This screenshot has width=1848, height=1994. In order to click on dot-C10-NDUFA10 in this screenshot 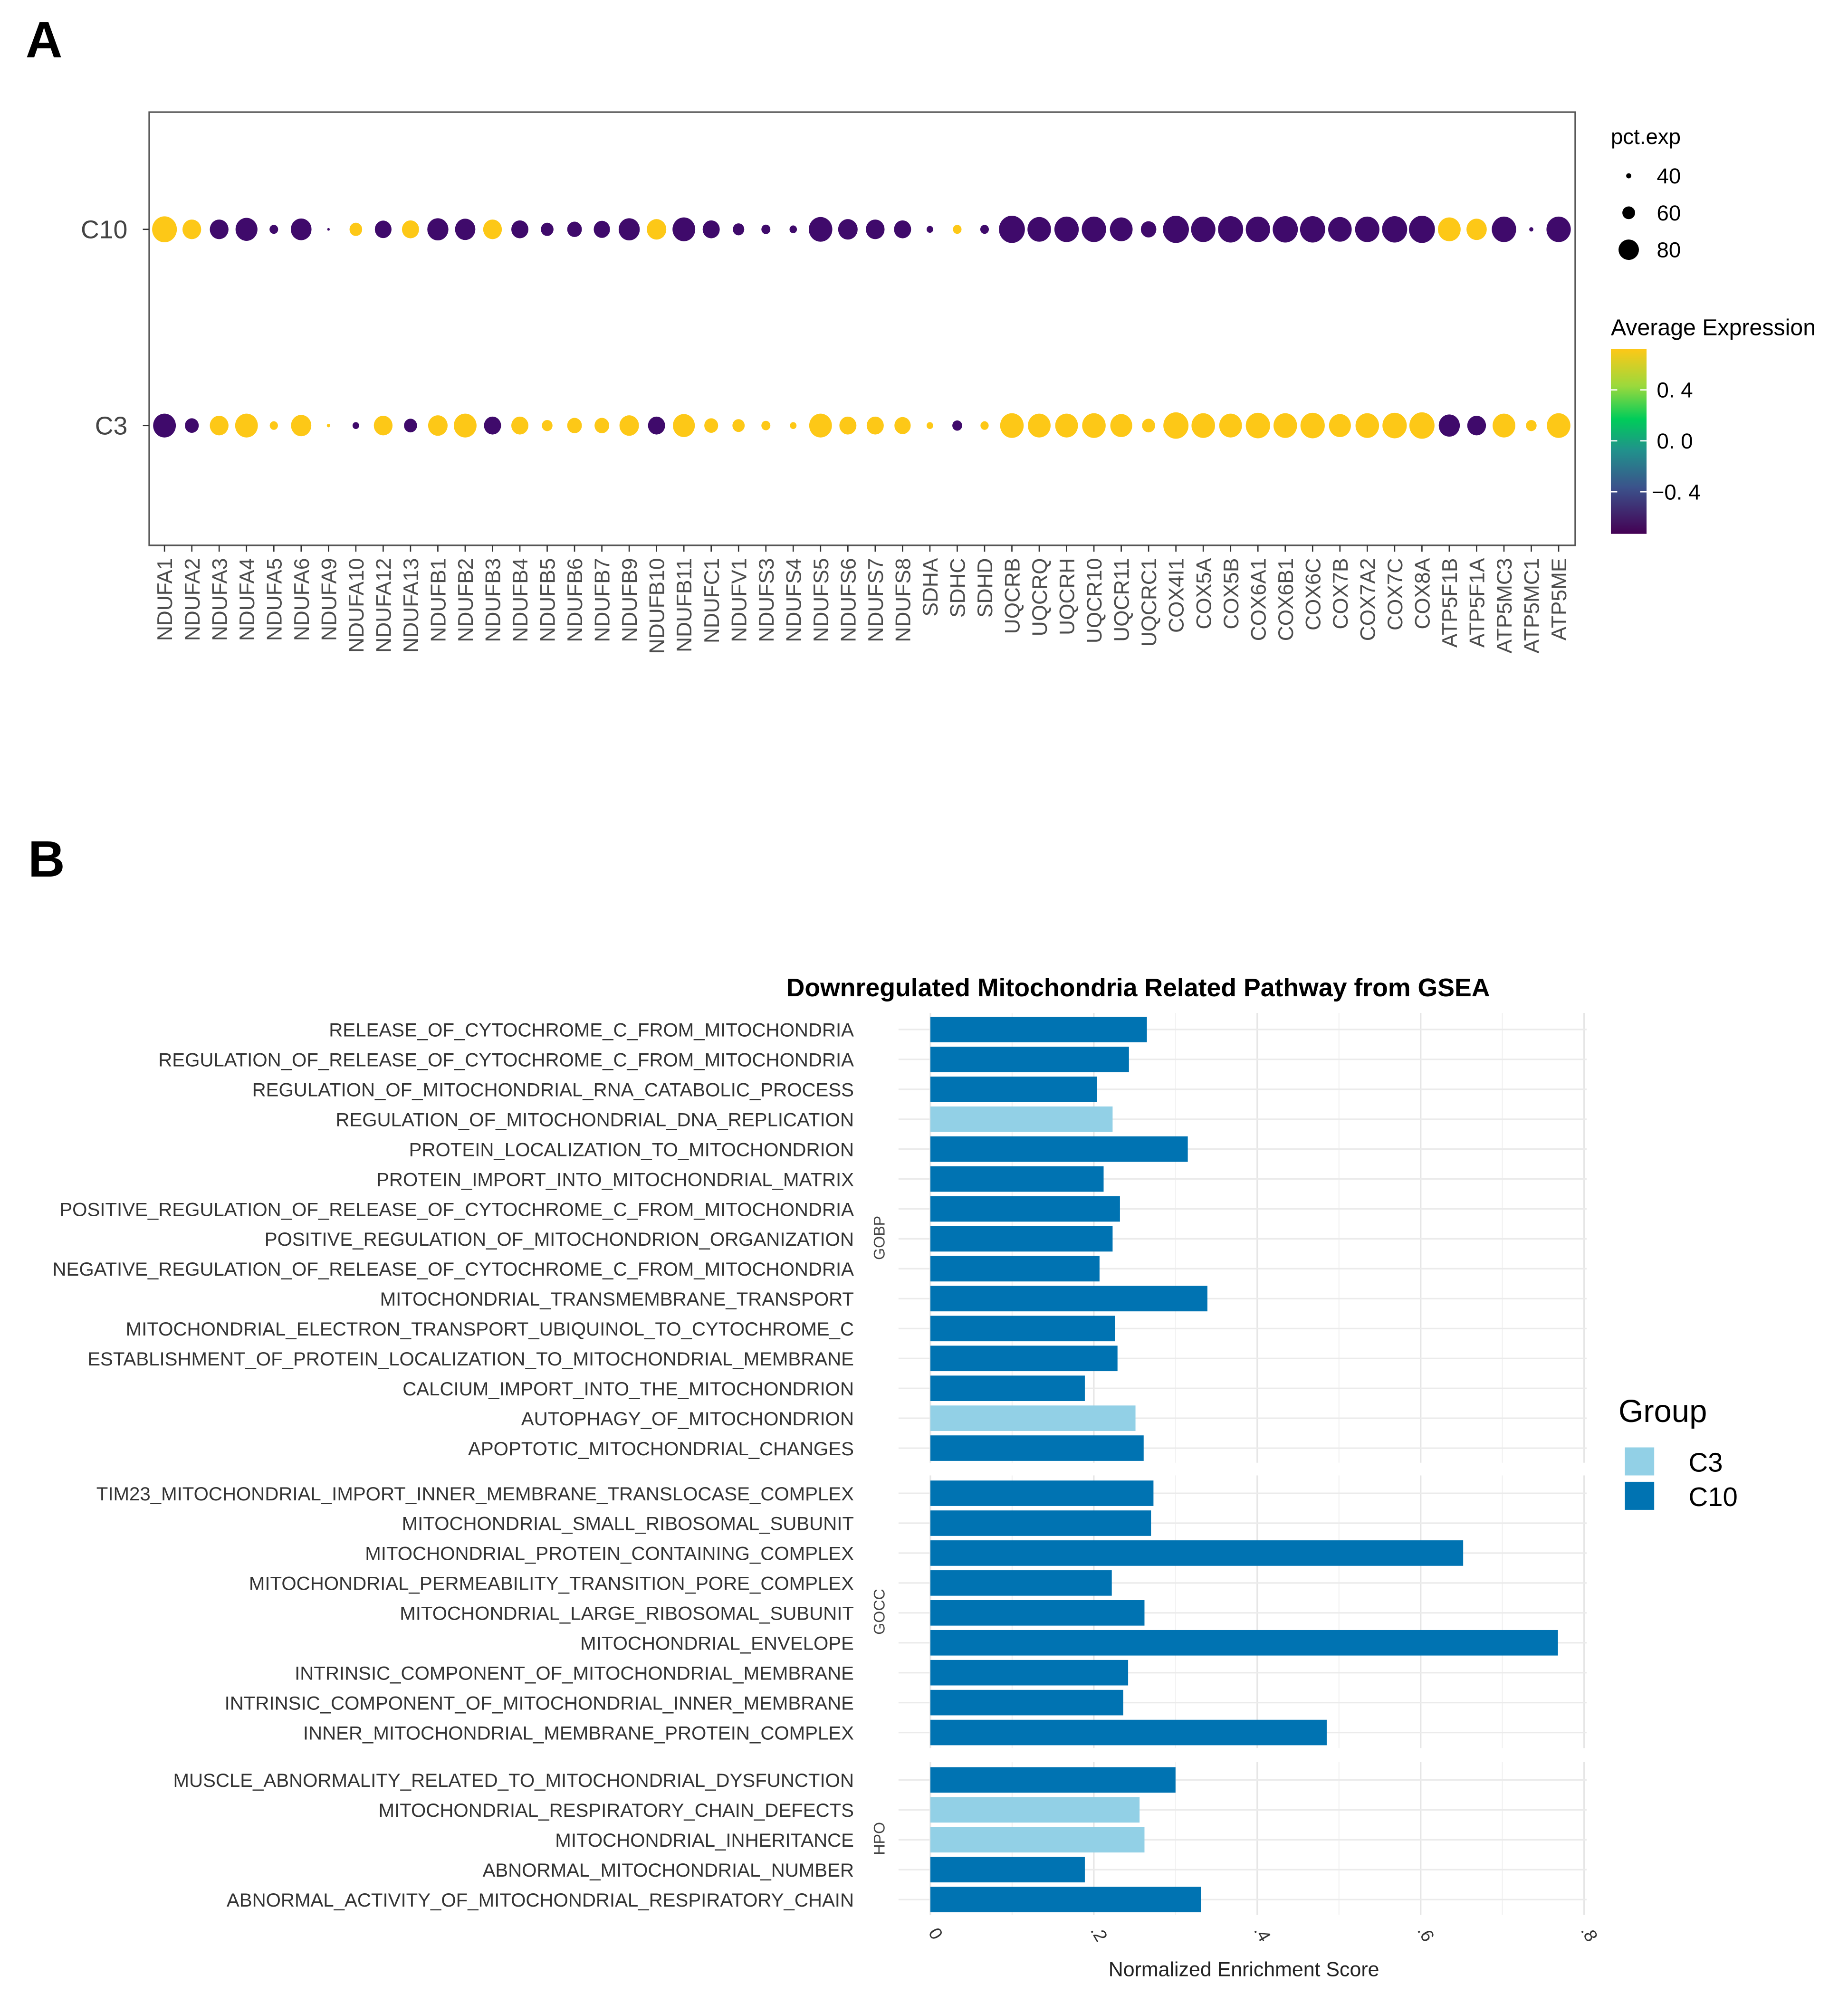, I will do `click(356, 229)`.